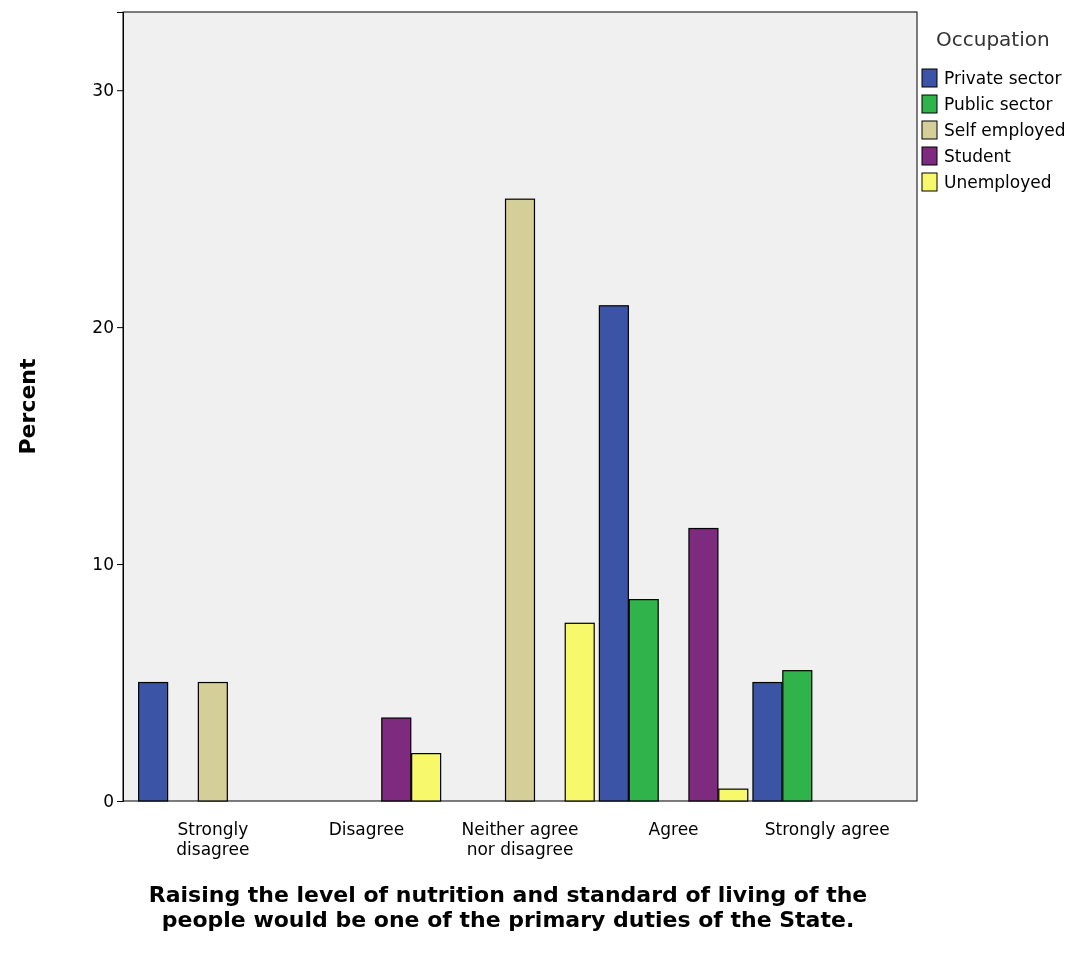  I want to click on y-tick-label: 0, so click(108, 800).